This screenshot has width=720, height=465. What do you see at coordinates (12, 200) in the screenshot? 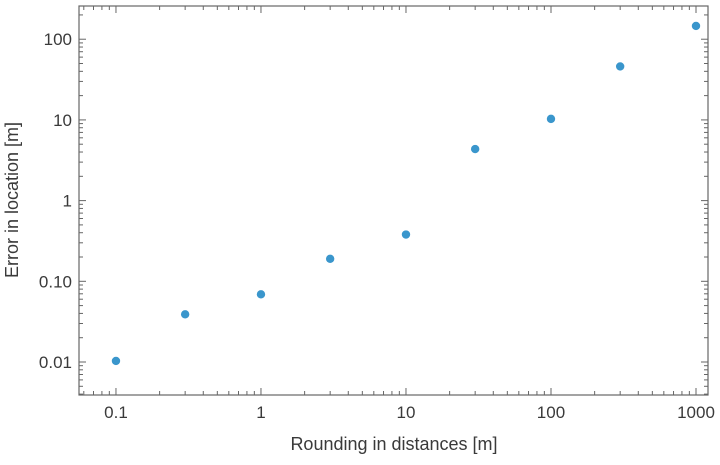
I see `y-axis-label: Error in location [m]` at bounding box center [12, 200].